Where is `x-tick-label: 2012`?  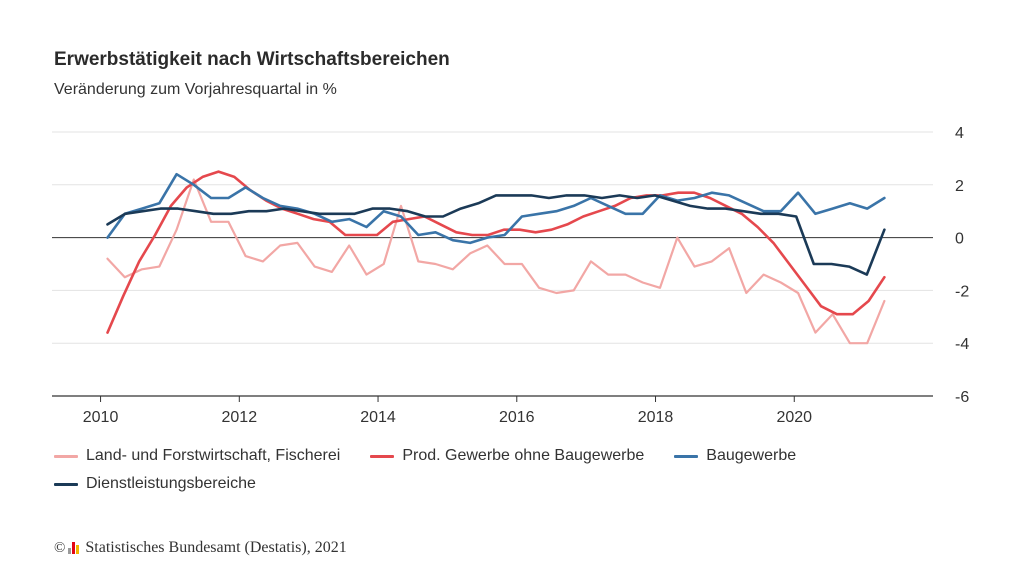 x-tick-label: 2012 is located at coordinates (240, 417).